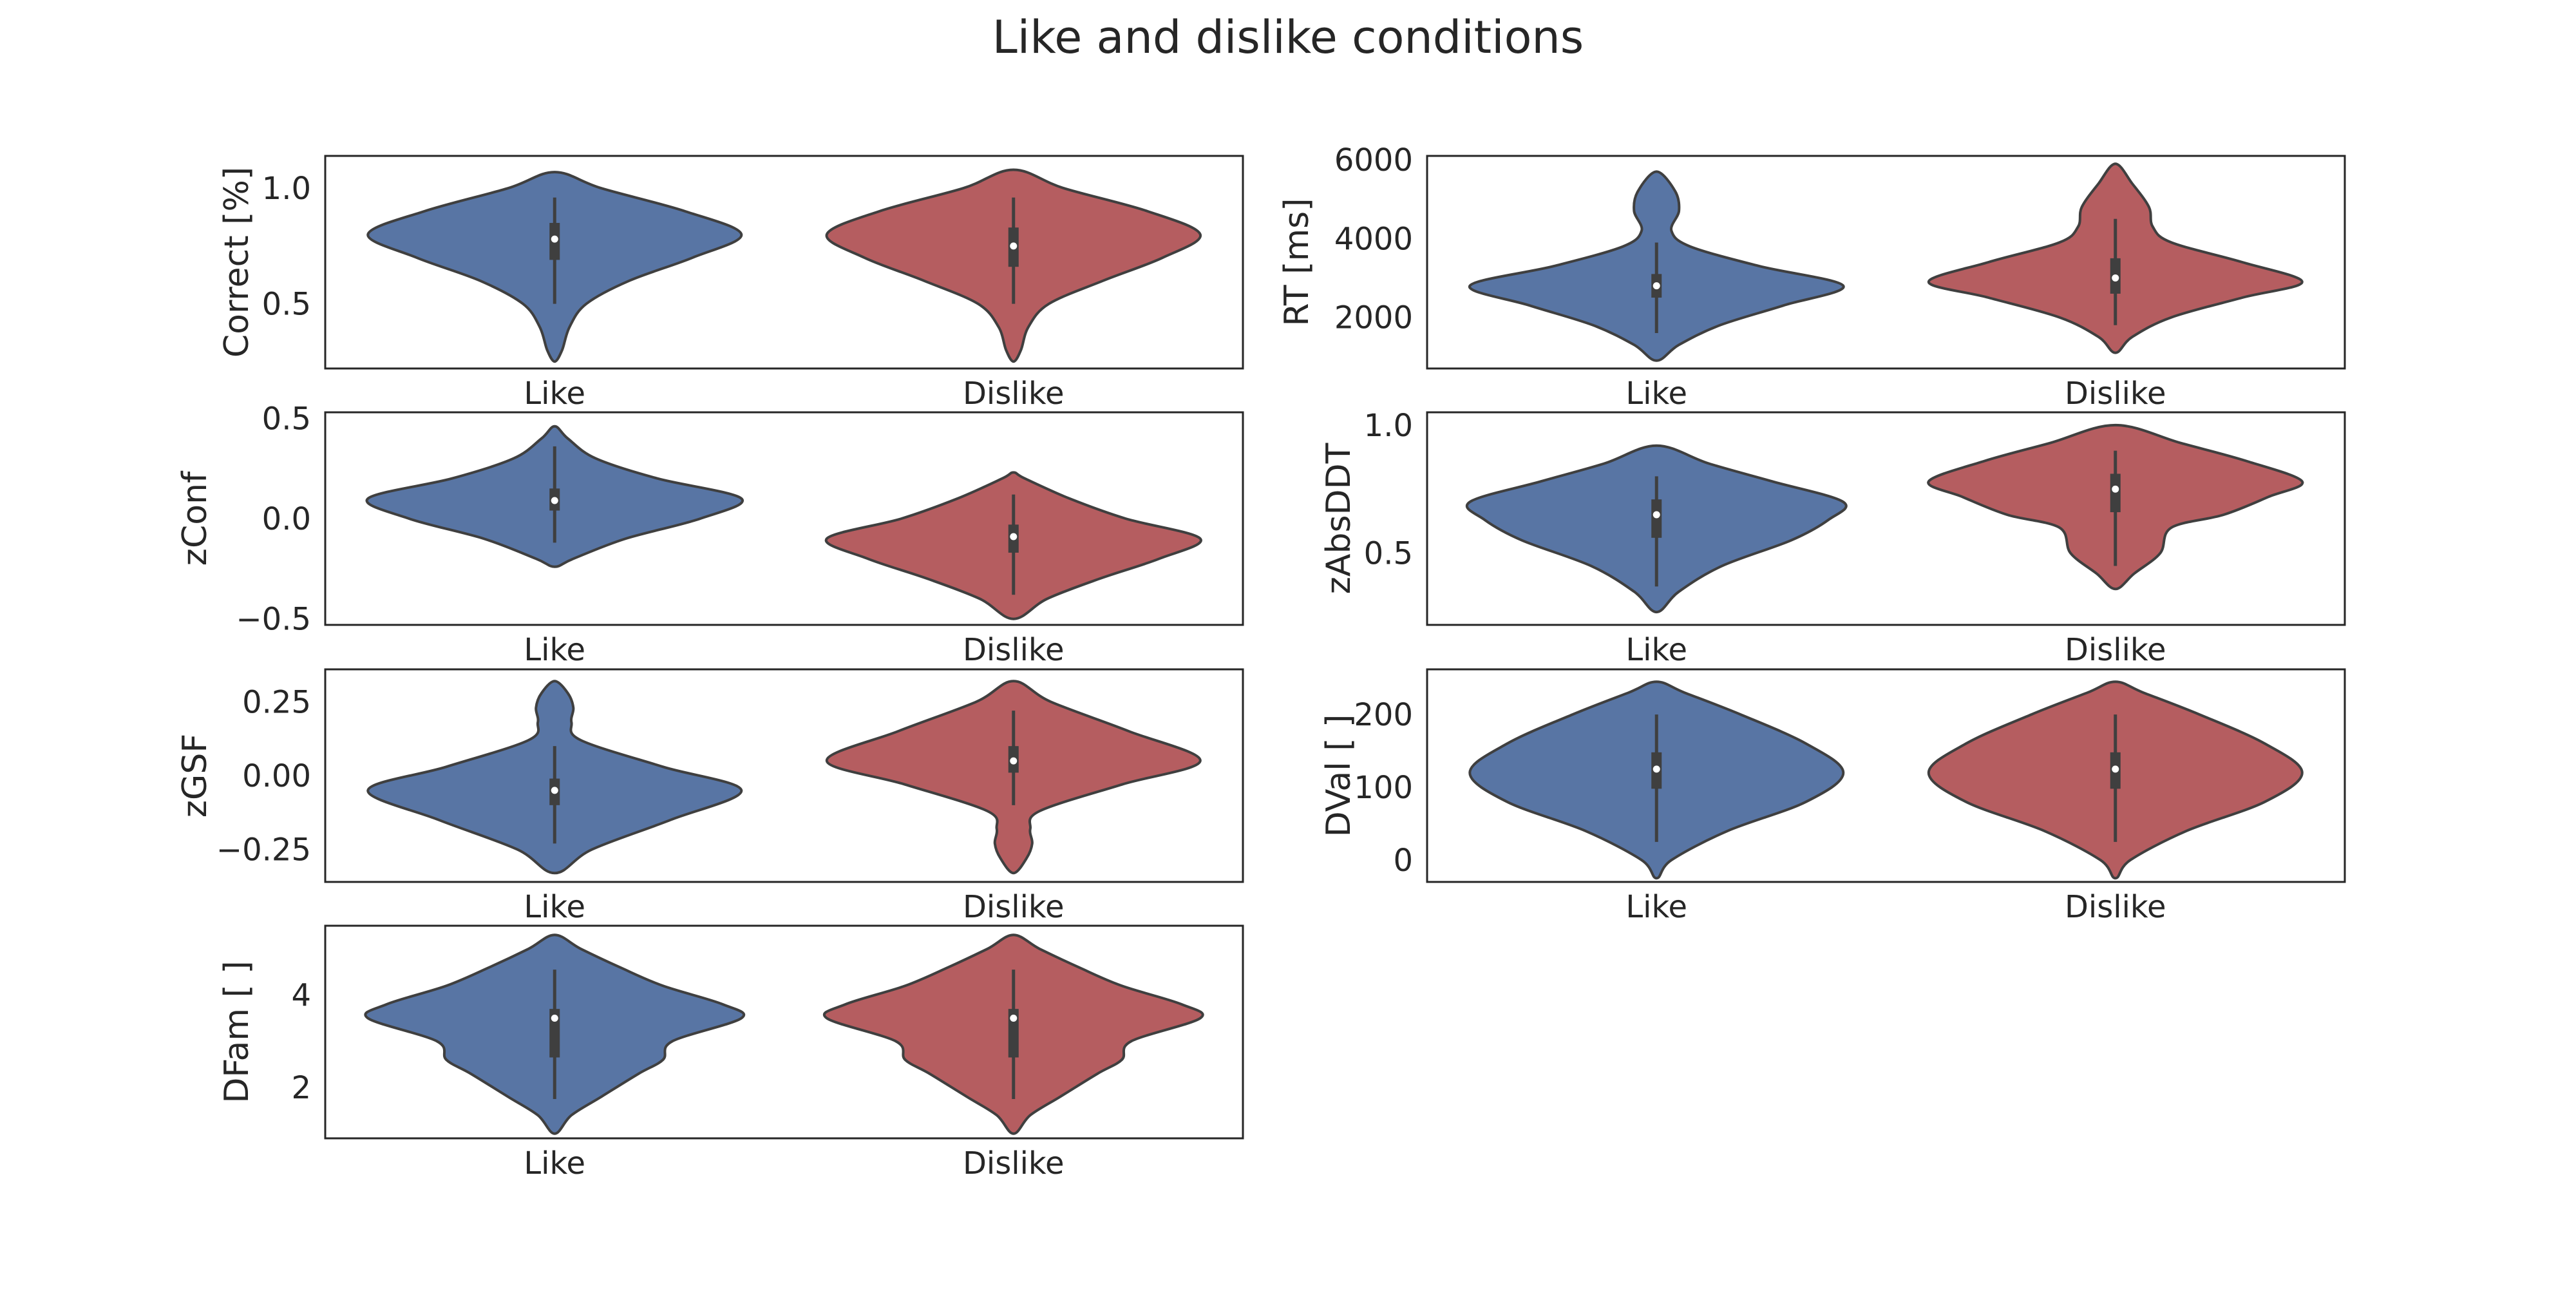  What do you see at coordinates (237, 1032) in the screenshot?
I see `ylabel-dfam: DFam [ ]` at bounding box center [237, 1032].